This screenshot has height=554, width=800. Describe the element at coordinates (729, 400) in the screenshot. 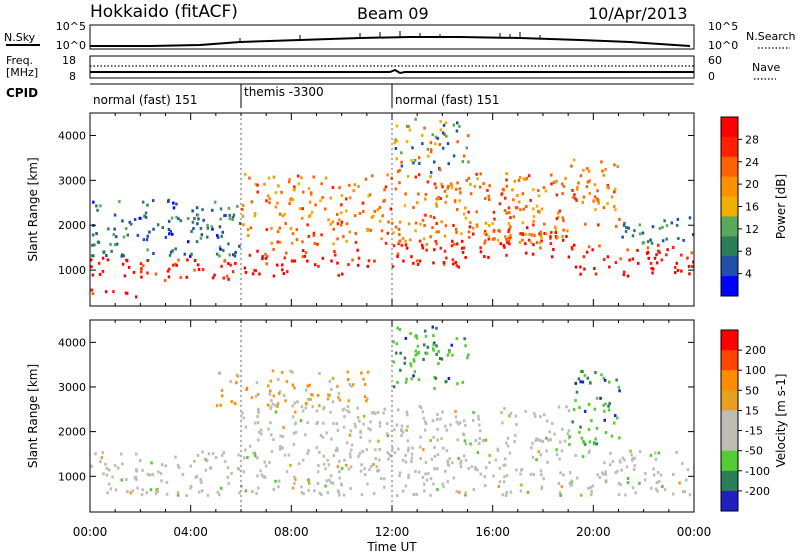

I see `colorbar-swatch` at that location.